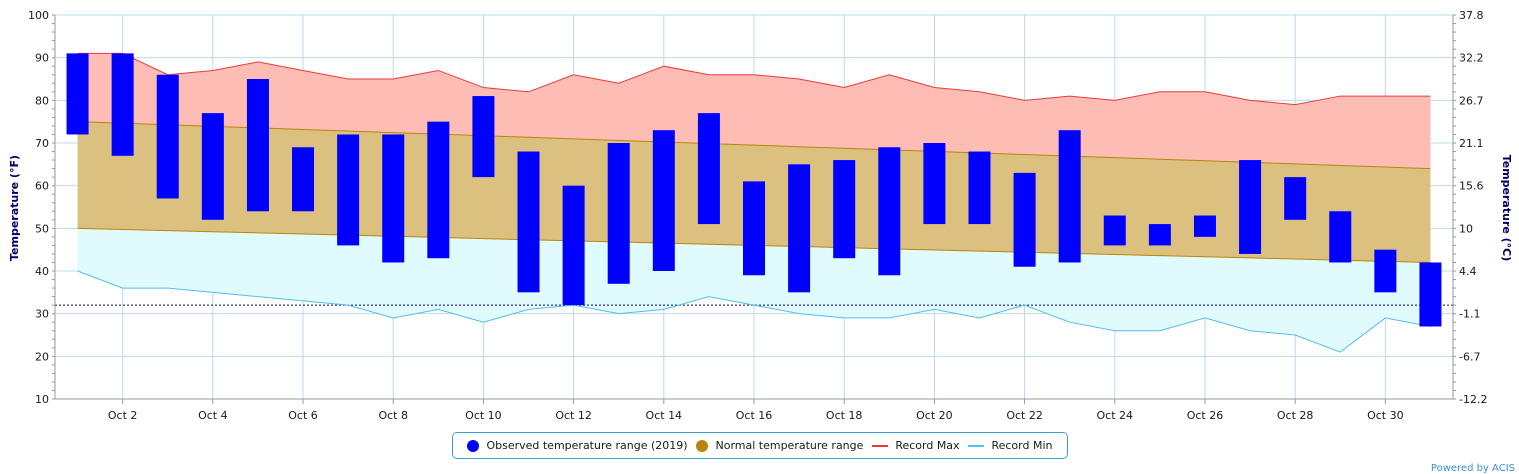  Describe the element at coordinates (473, 445) in the screenshot. I see `legend-observed-icon` at that location.